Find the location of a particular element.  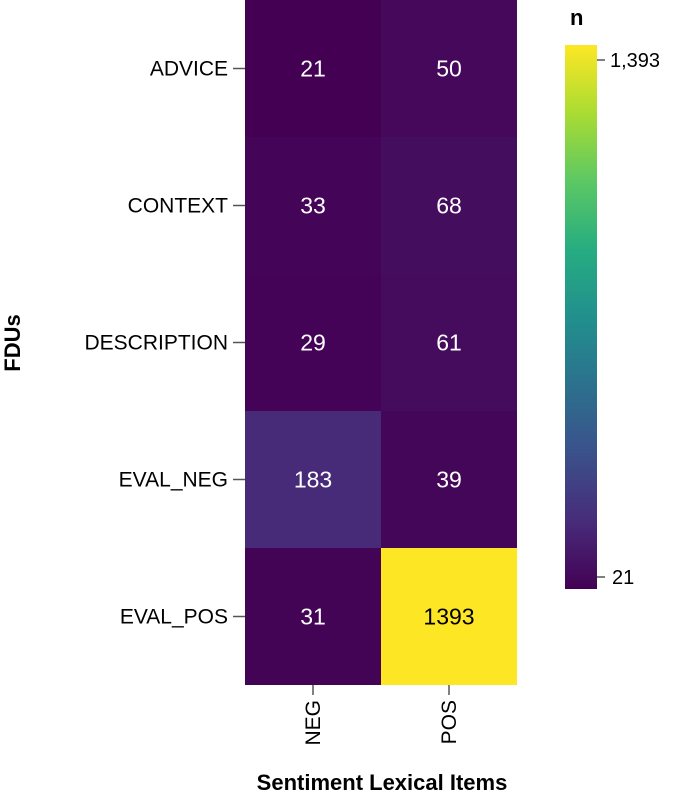

y-axis-title: FDUs is located at coordinates (12, 342).